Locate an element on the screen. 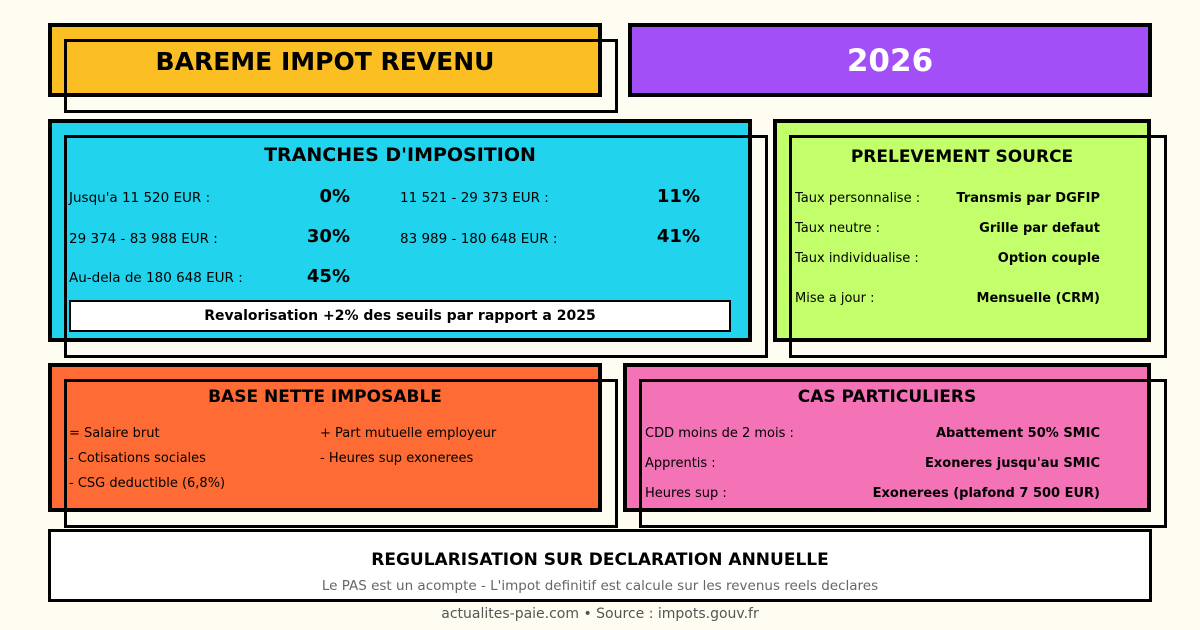 This screenshot has height=630, width=1200. pas-label: Taux individualise : is located at coordinates (857, 258).